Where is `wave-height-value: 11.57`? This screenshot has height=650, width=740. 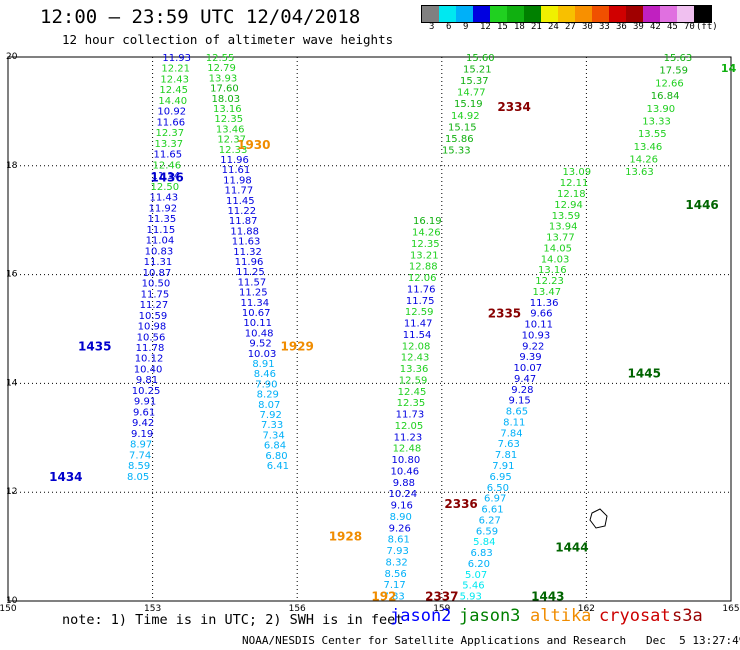
wave-height-value: 11.57 is located at coordinates (252, 282).